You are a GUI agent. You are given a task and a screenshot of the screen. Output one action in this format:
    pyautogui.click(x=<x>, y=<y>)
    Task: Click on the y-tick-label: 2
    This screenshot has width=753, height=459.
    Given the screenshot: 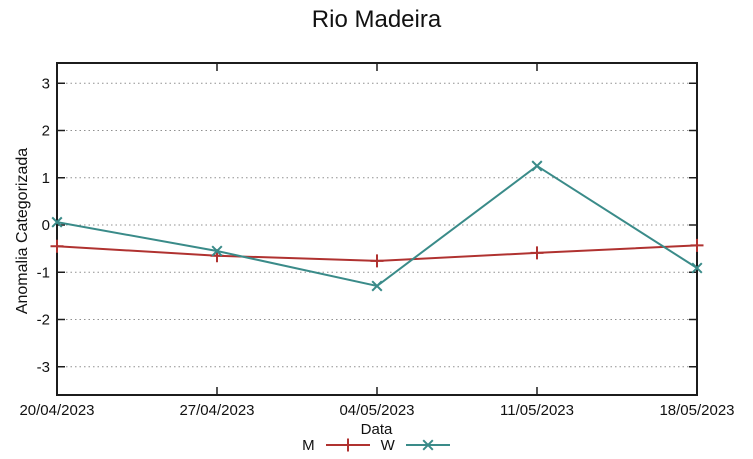 What is the action you would take?
    pyautogui.click(x=46, y=131)
    